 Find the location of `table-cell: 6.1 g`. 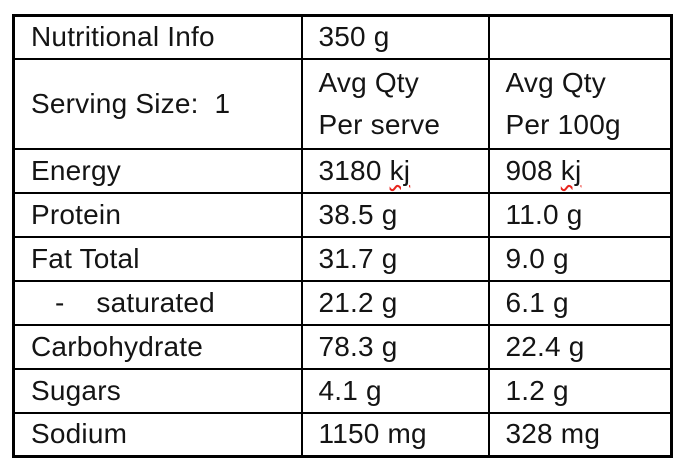

table-cell: 6.1 g is located at coordinates (580, 302).